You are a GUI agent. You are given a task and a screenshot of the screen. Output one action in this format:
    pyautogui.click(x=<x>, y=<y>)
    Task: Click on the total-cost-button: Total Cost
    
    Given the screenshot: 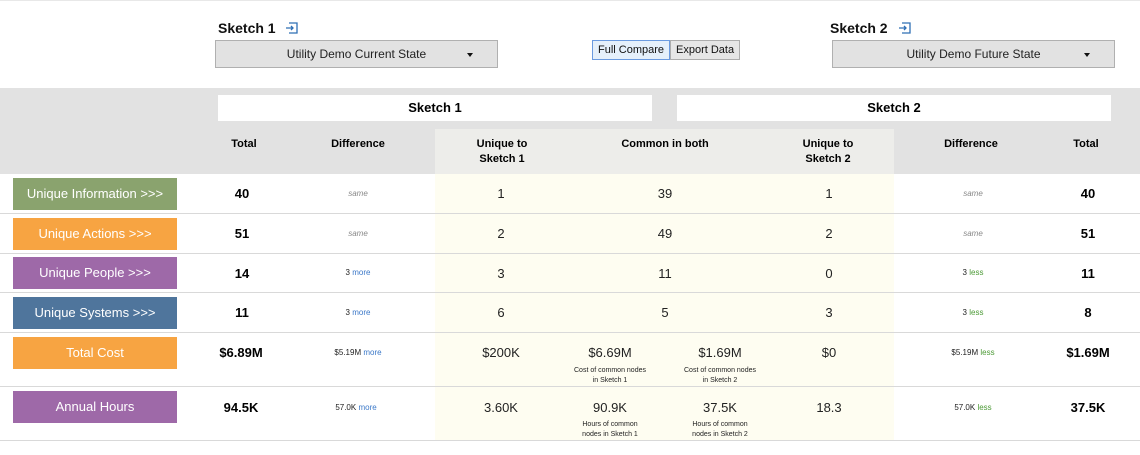 What is the action you would take?
    pyautogui.click(x=95, y=353)
    